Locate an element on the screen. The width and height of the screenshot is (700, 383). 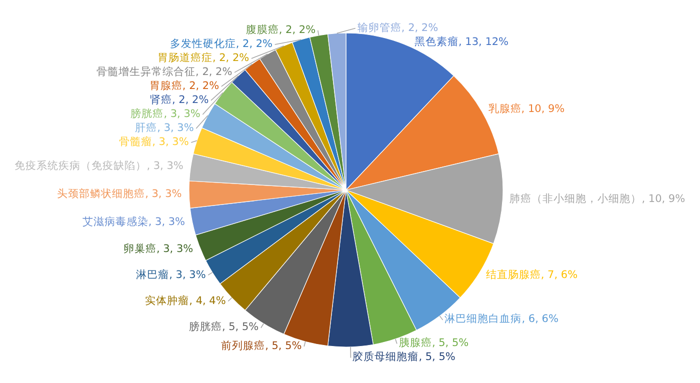
slice-label: 卵巢癌, 3, 3% is located at coordinates (158, 249).